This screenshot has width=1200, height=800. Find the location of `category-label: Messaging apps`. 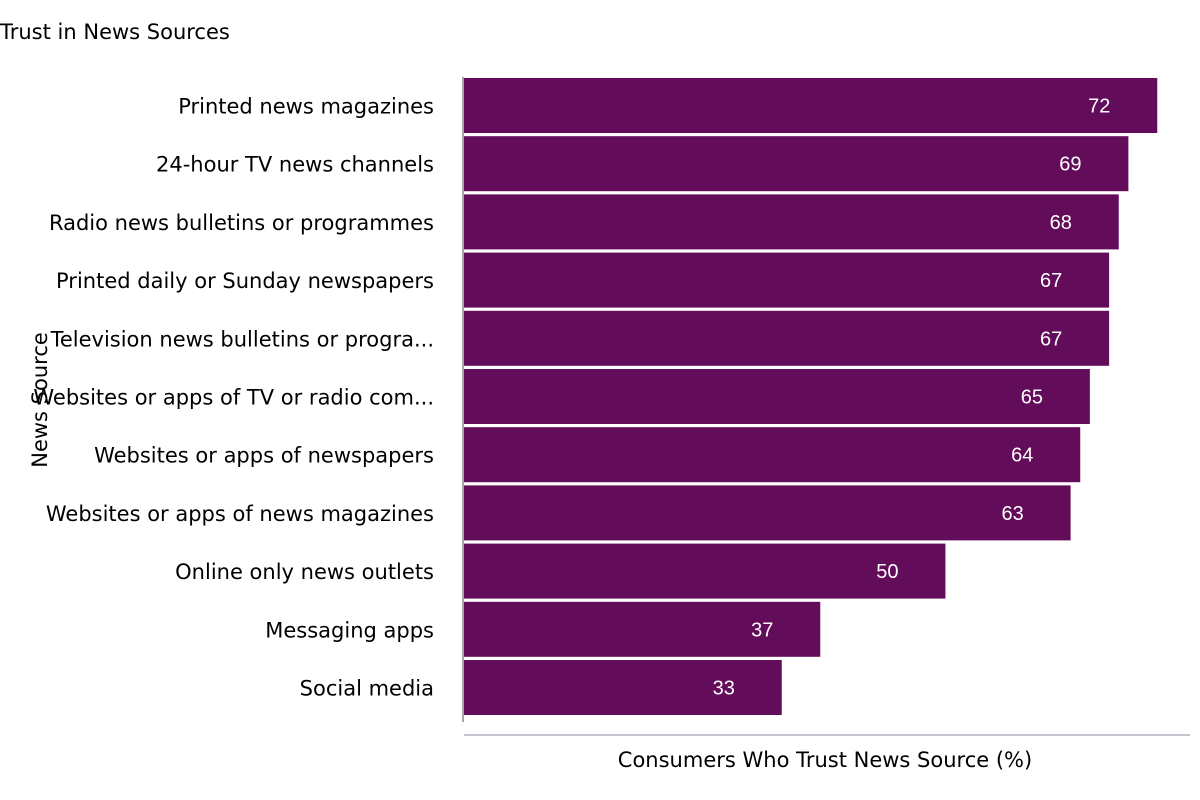

category-label: Messaging apps is located at coordinates (349, 630).